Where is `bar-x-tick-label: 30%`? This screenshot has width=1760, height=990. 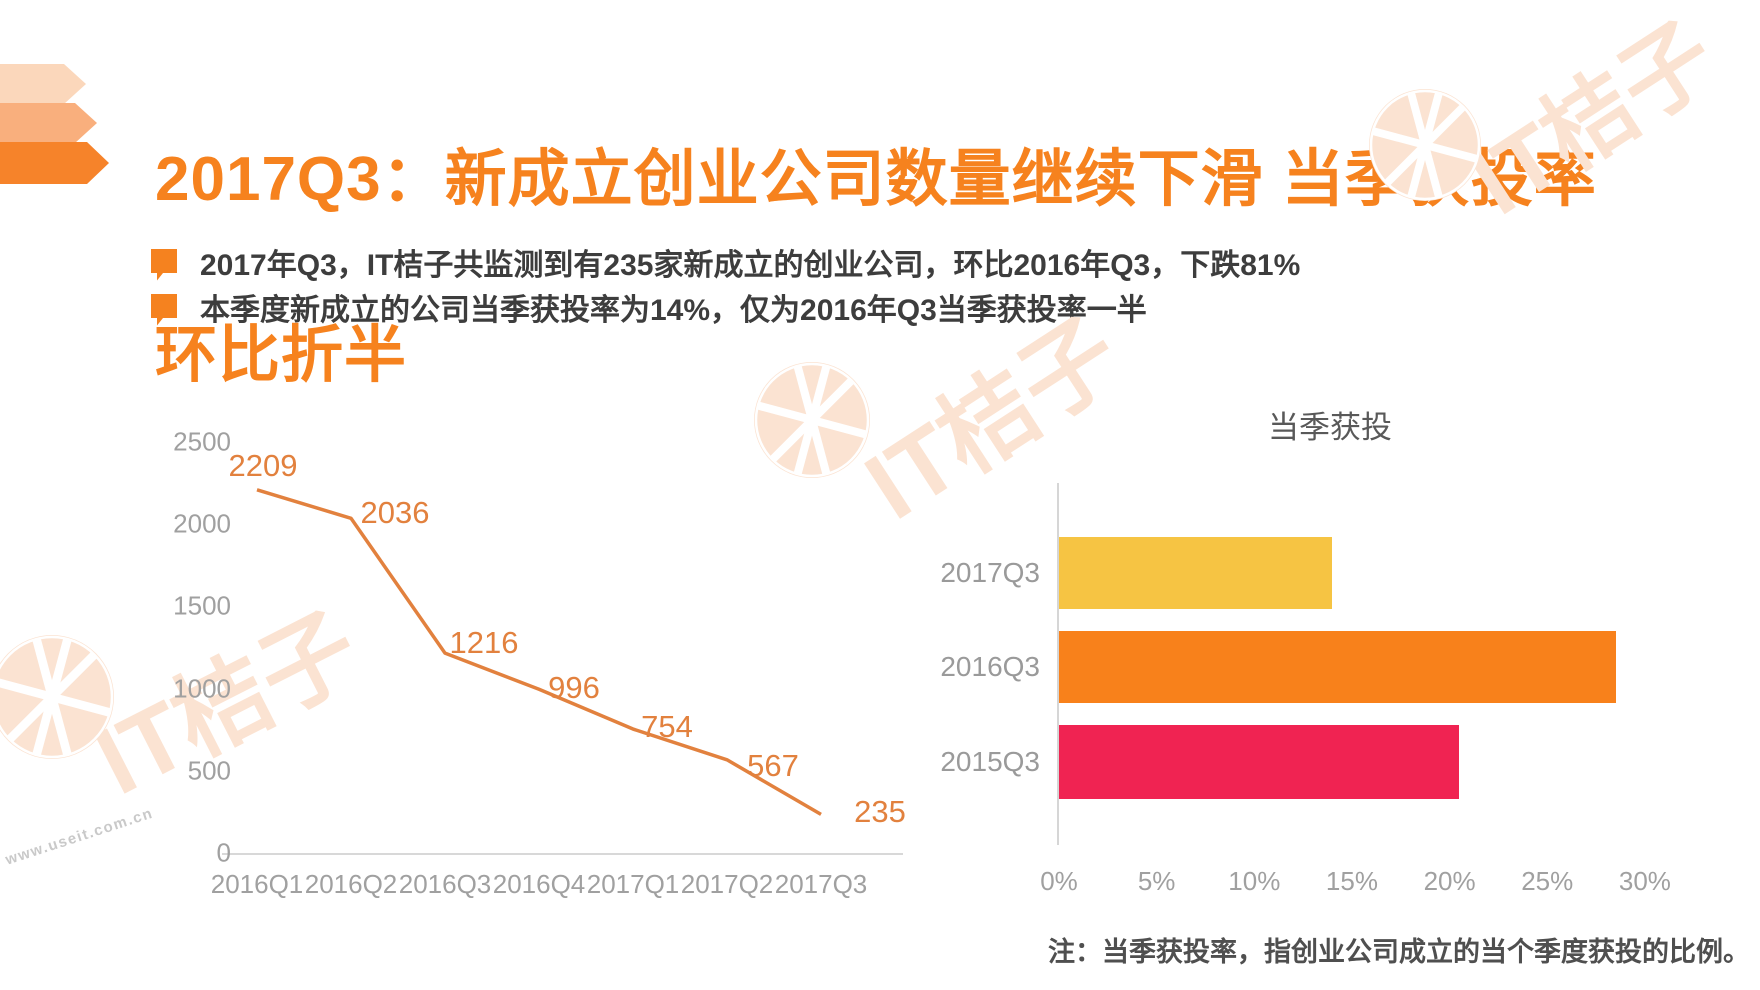 bar-x-tick-label: 30% is located at coordinates (1644, 881).